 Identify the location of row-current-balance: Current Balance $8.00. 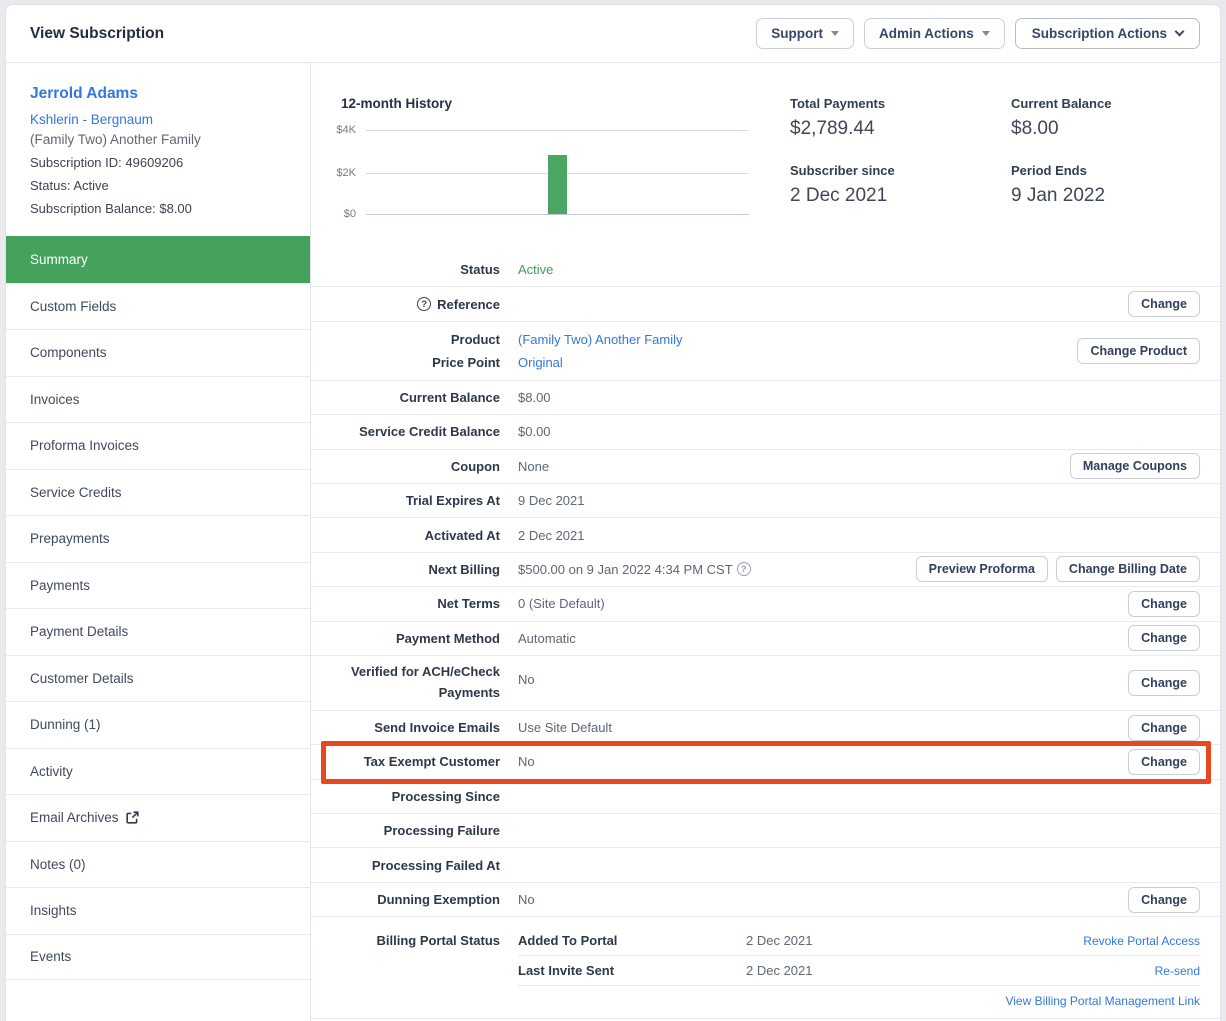
(765, 398).